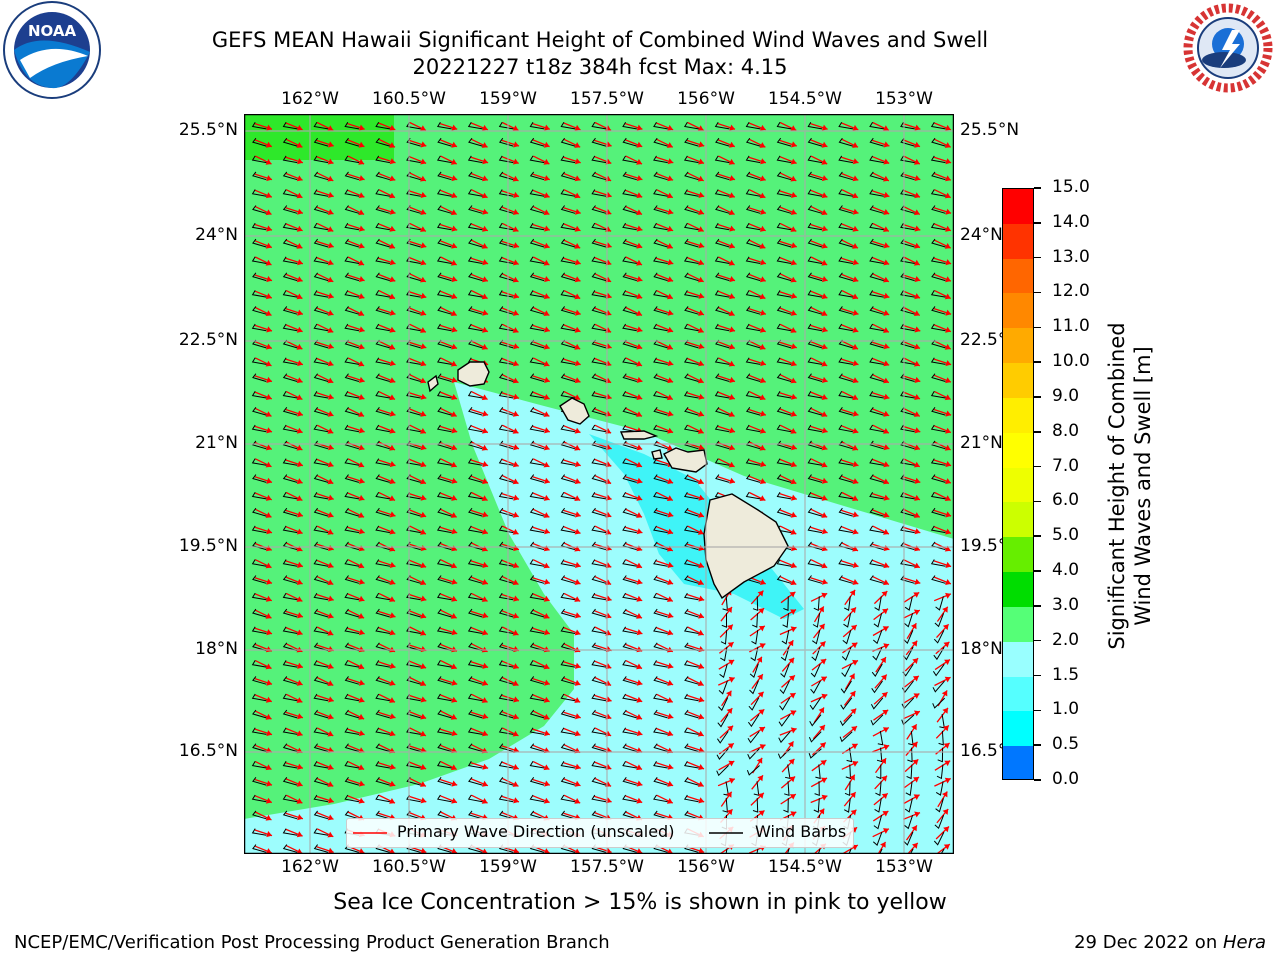  I want to click on nws-logo, so click(1228, 50).